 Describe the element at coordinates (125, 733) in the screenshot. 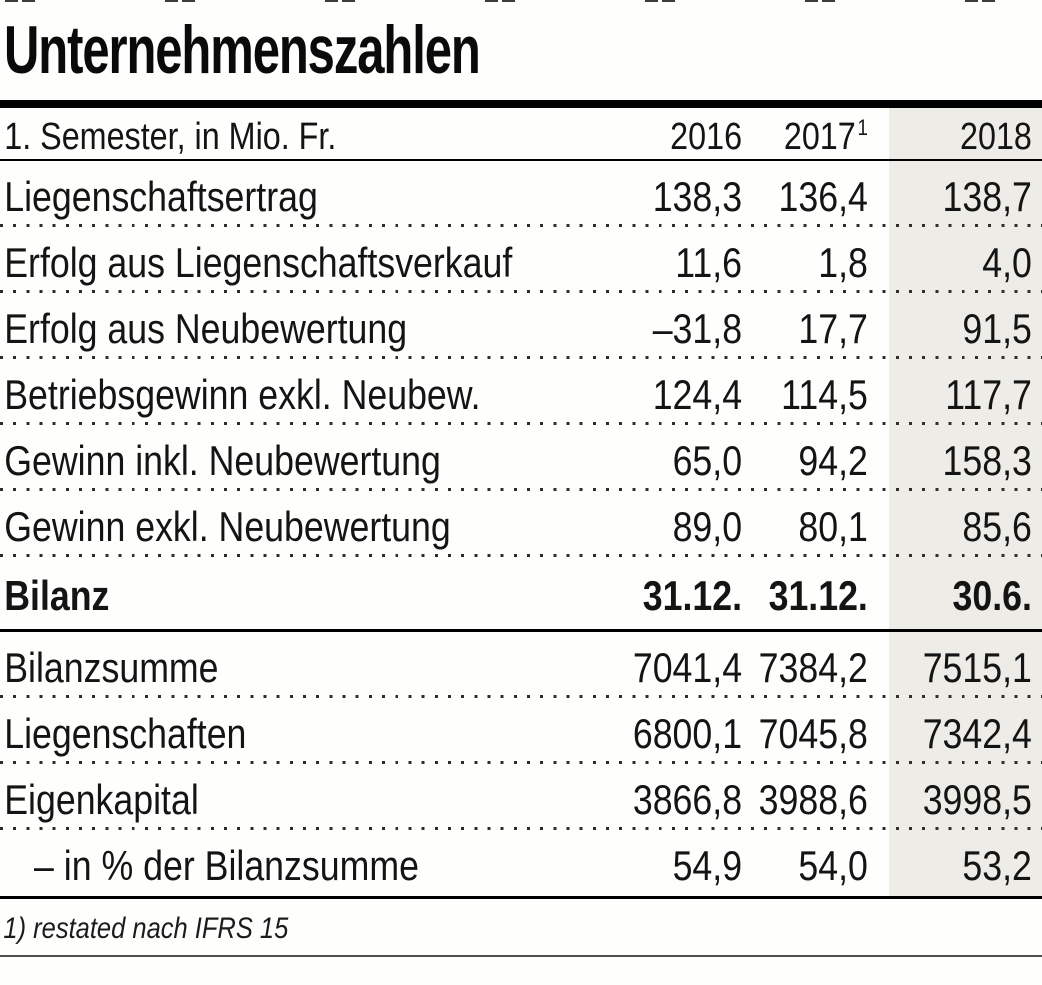

I see `row-label: Liegenschaften` at that location.